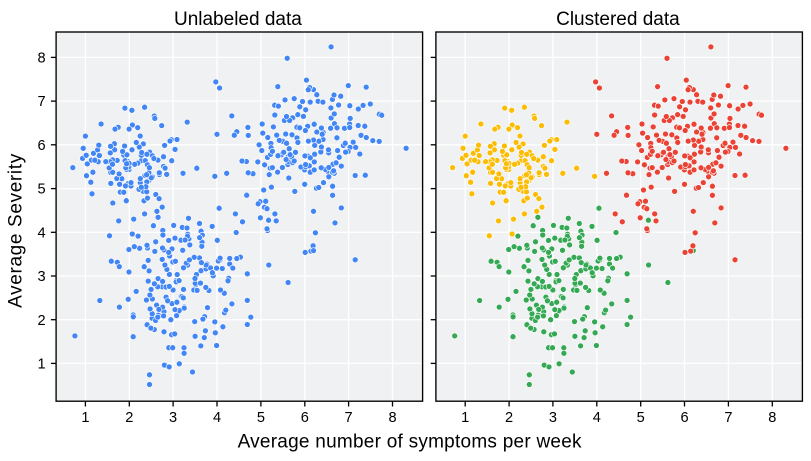 The height and width of the screenshot is (461, 811). What do you see at coordinates (618, 19) in the screenshot?
I see `svg-text: Clustered data` at bounding box center [618, 19].